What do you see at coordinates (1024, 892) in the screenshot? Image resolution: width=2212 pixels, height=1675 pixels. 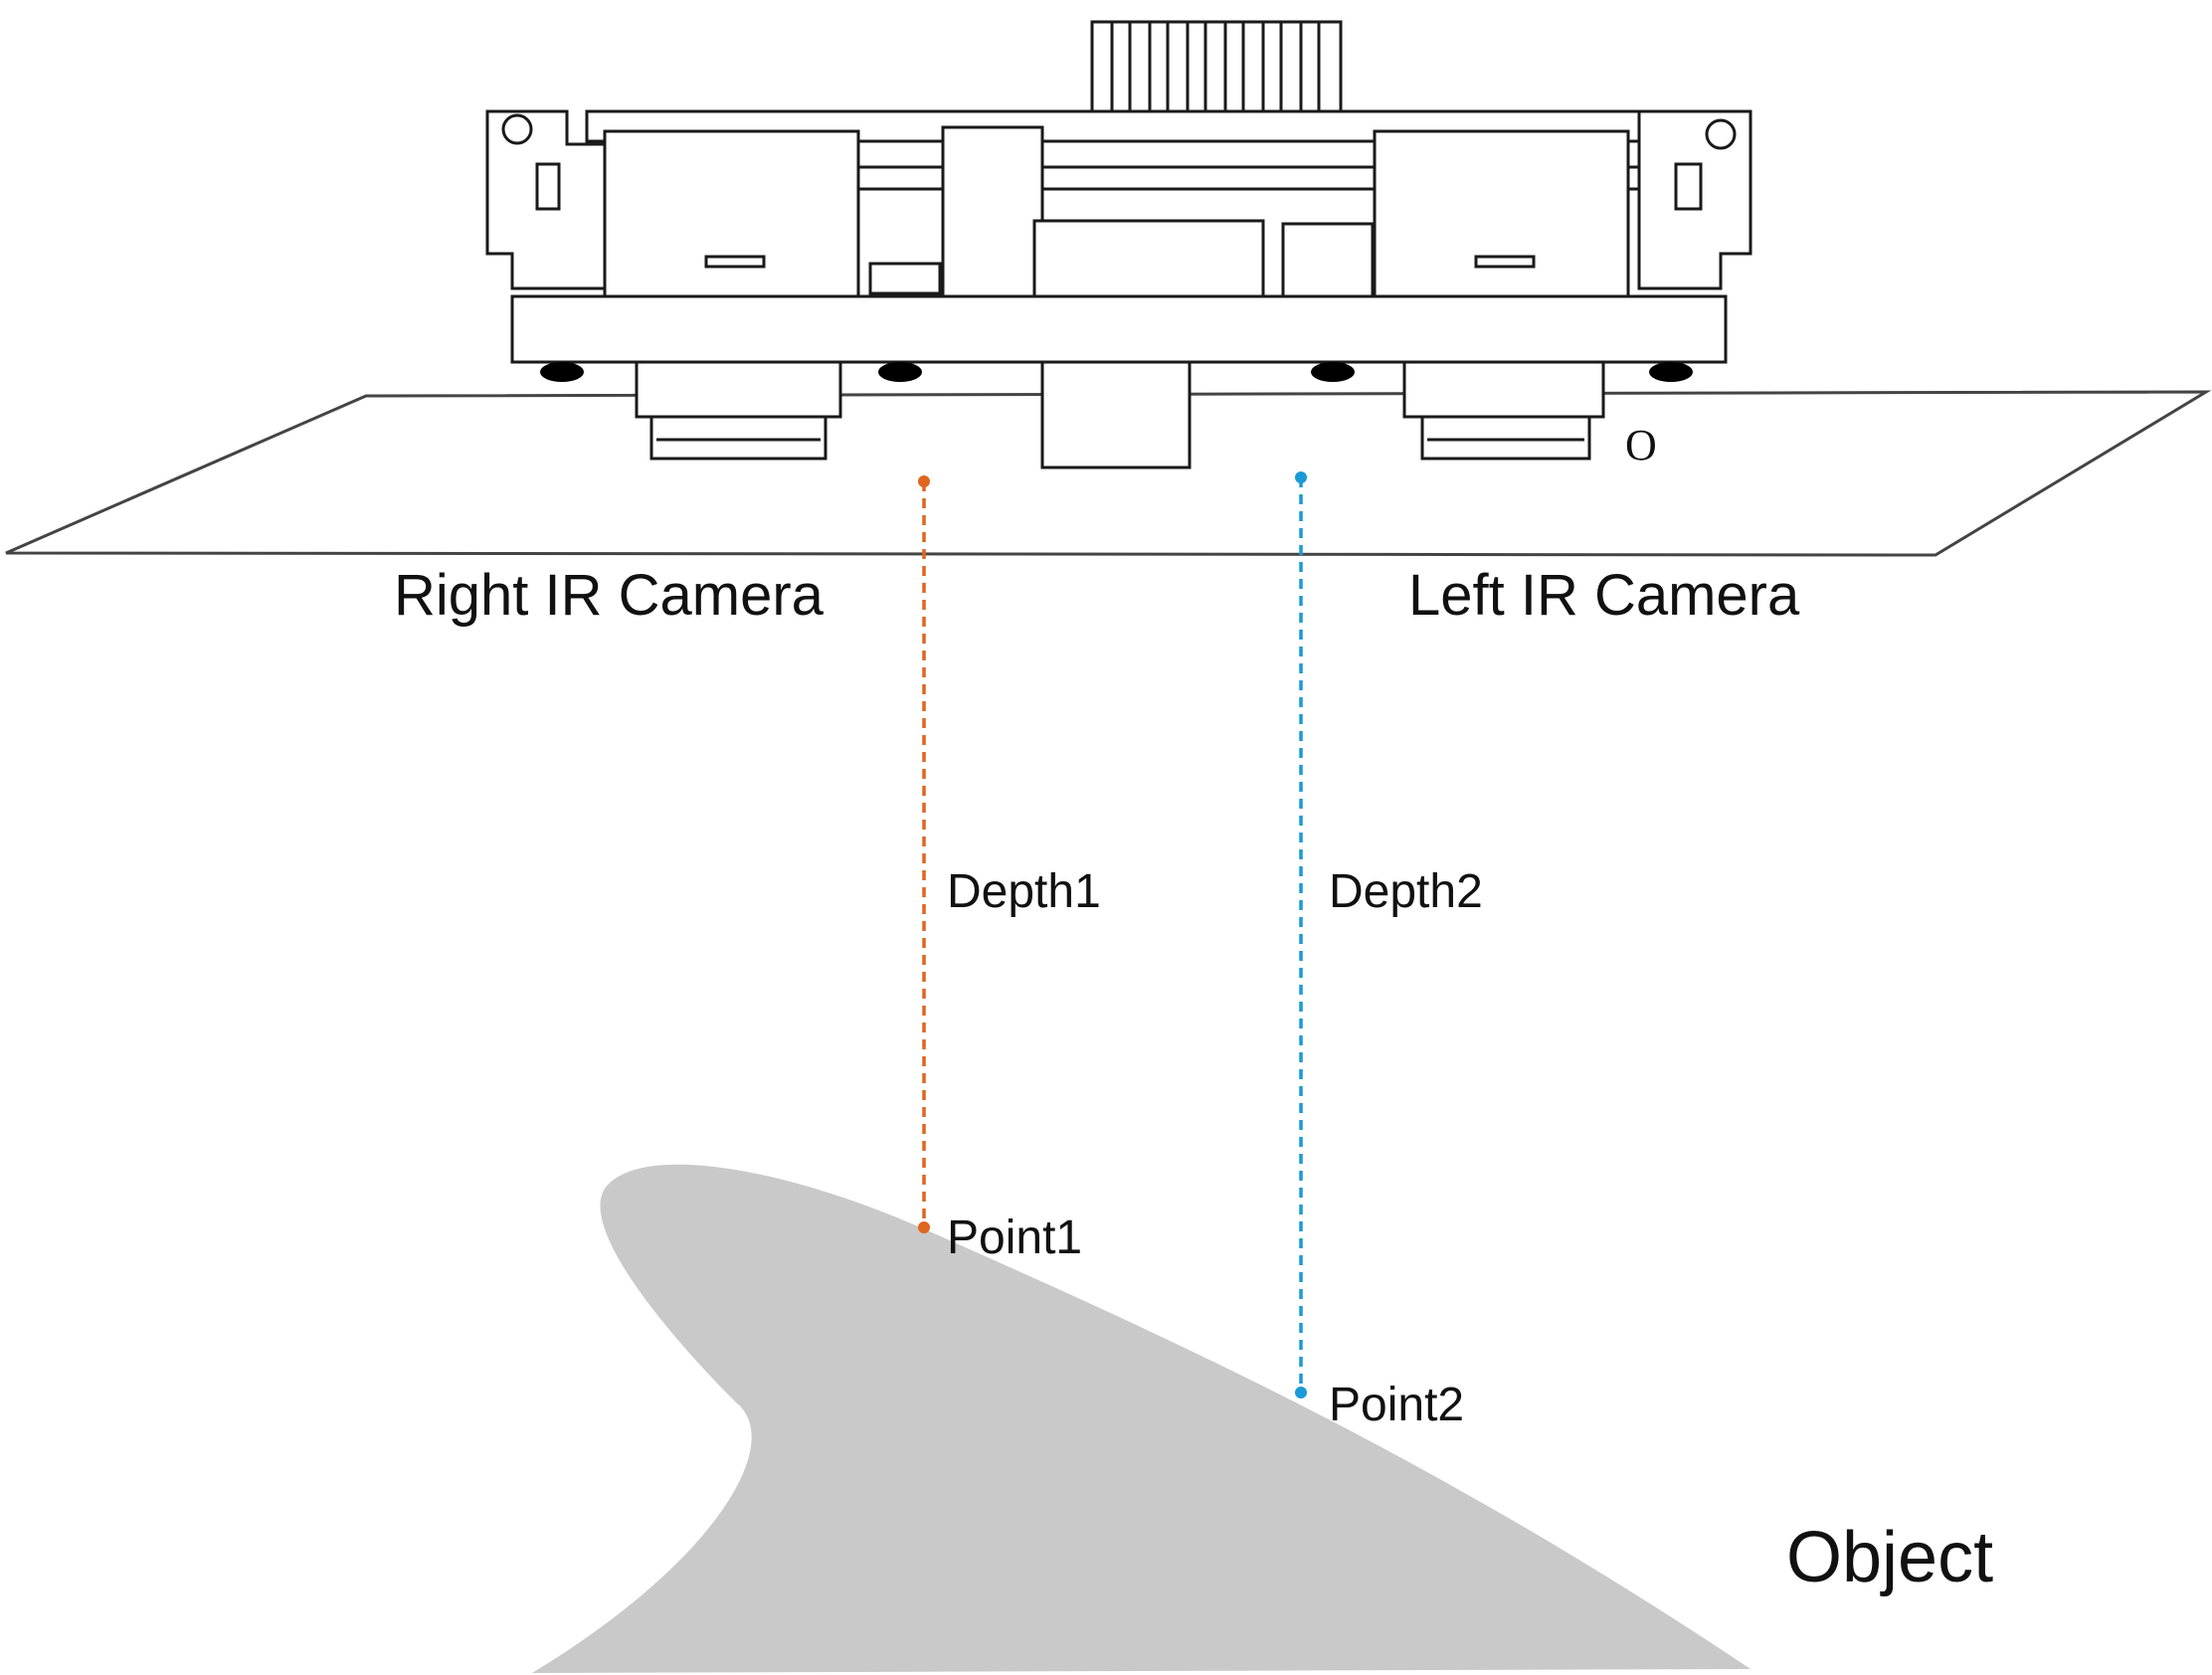 I see `depth1-label: Depth1` at bounding box center [1024, 892].